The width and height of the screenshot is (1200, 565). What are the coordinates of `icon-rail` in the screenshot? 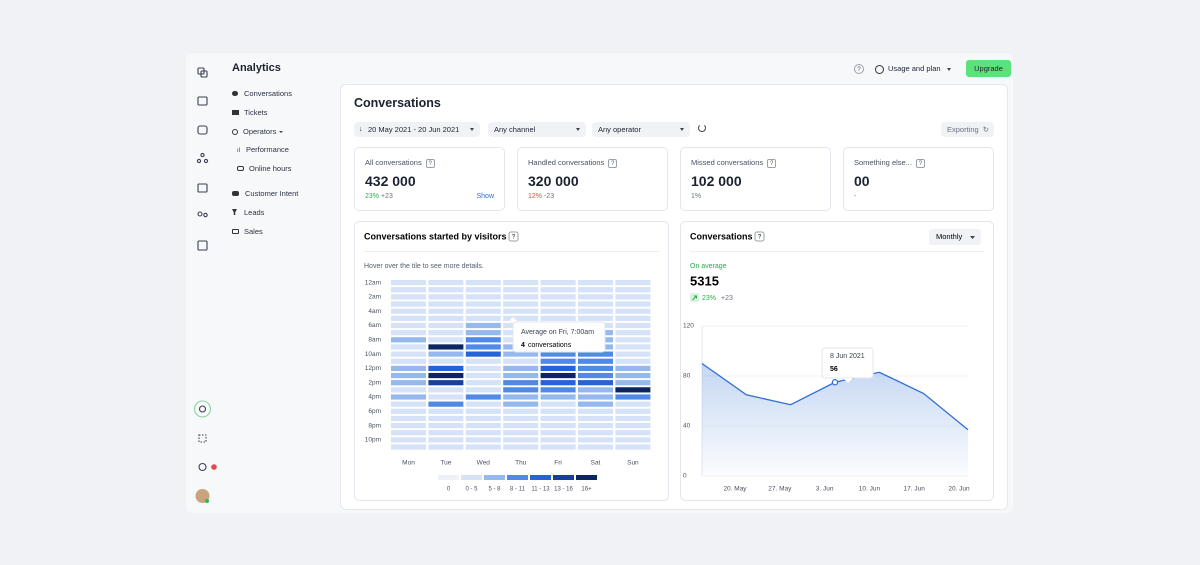 It's located at (205, 285).